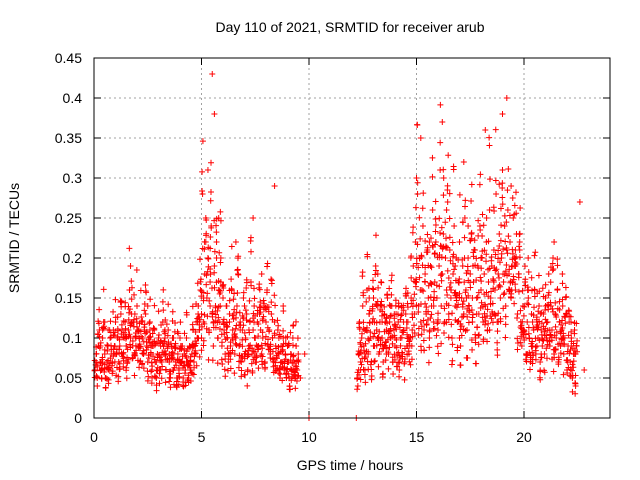 This screenshot has width=640, height=480. I want to click on y-tick-label: 0.15, so click(68, 298).